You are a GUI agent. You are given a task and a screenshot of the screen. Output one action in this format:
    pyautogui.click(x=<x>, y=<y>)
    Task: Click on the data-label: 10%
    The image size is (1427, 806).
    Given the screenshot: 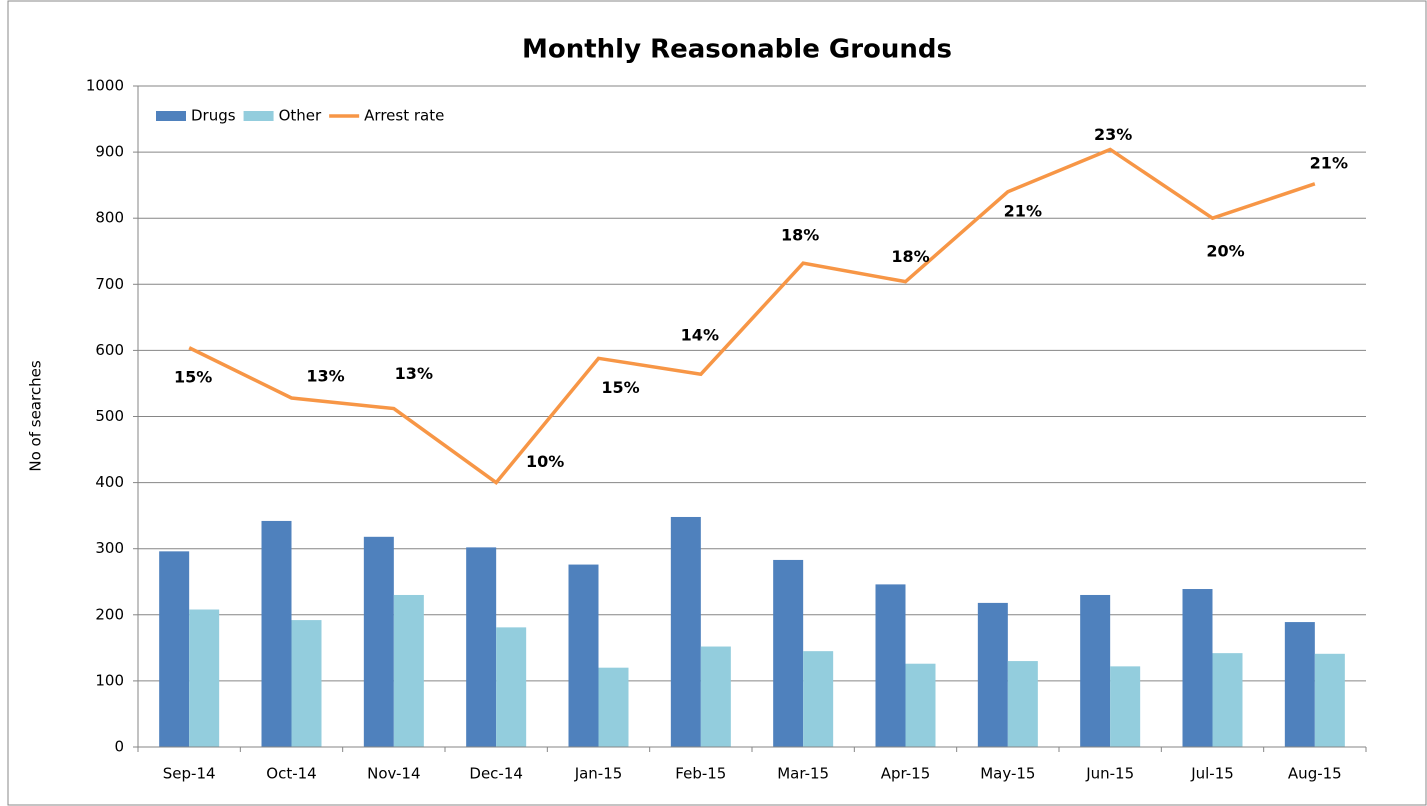 What is the action you would take?
    pyautogui.click(x=545, y=461)
    